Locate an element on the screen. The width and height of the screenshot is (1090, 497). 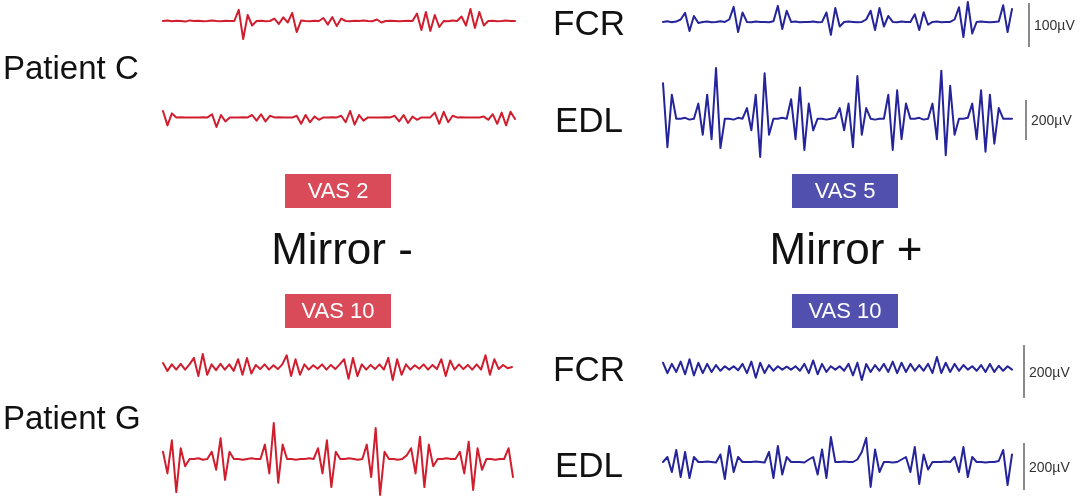
text: VAS 5 is located at coordinates (845, 191).